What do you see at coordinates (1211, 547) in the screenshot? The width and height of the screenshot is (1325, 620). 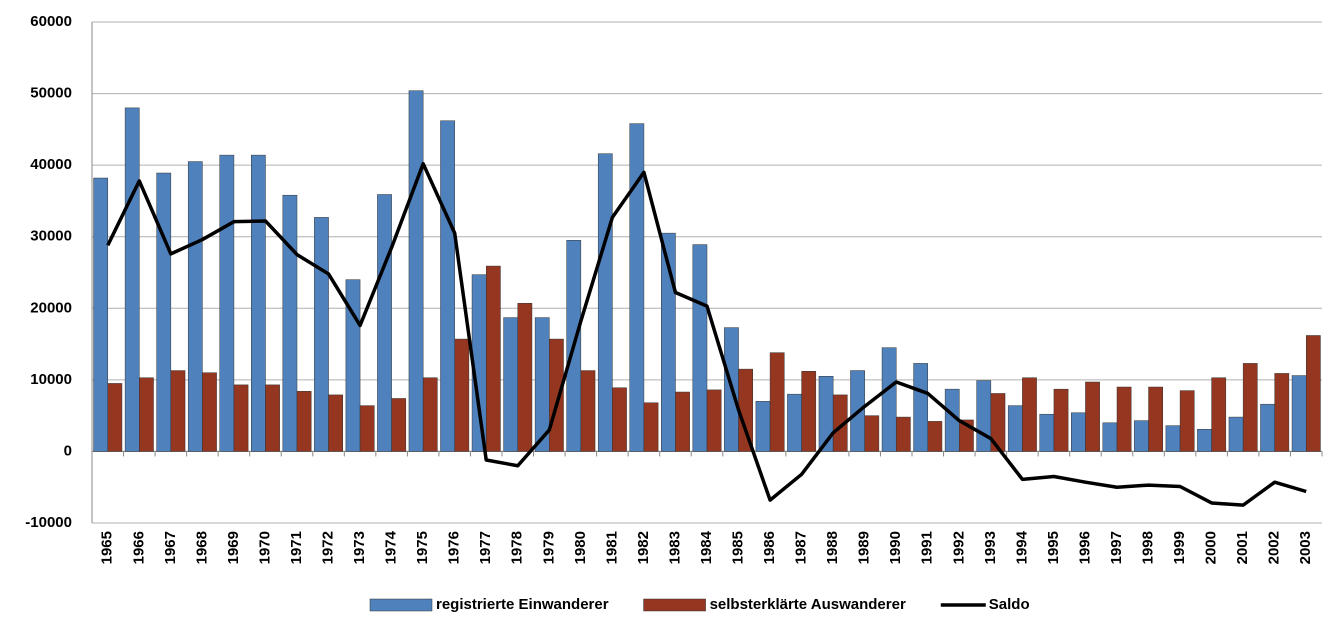 I see `x-tick-label: 2000` at bounding box center [1211, 547].